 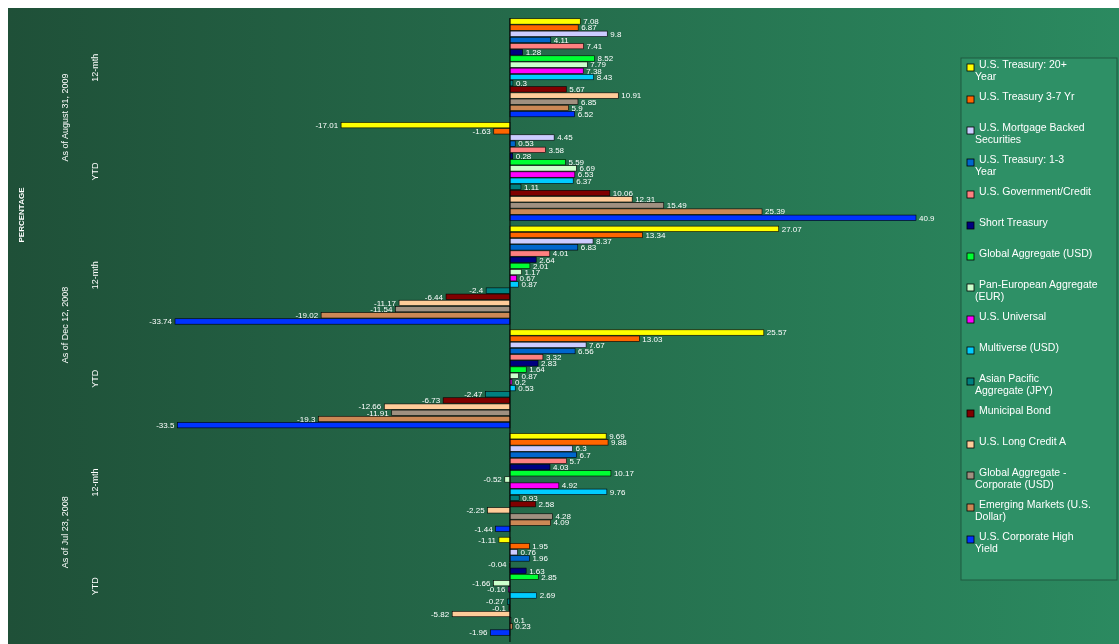 I want to click on legend-label: Emerging Markets (U.S. Dollar), so click(x=1033, y=510).